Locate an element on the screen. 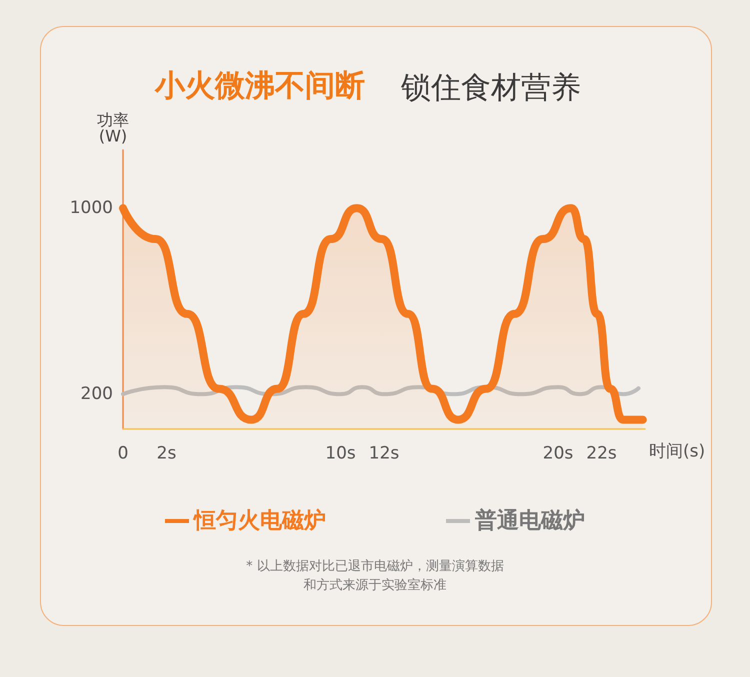 The height and width of the screenshot is (677, 750). y-tick-label: 1000 is located at coordinates (91, 208).